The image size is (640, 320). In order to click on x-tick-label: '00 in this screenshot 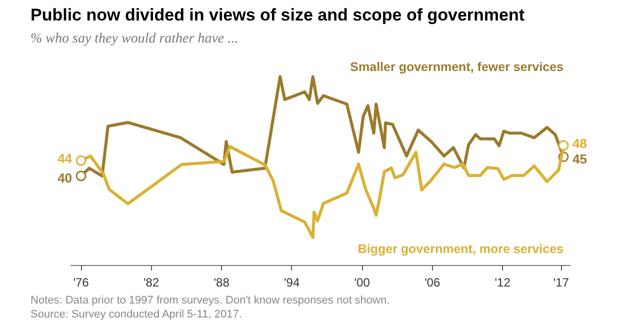, I will do `click(362, 283)`.